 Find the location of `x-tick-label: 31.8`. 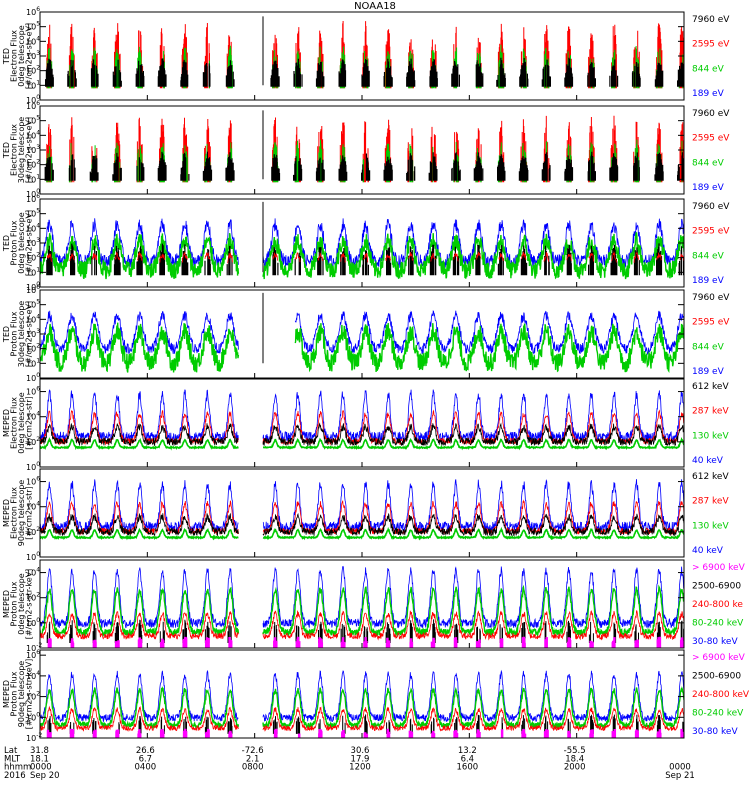

x-tick-label: 31.8 is located at coordinates (39, 751).